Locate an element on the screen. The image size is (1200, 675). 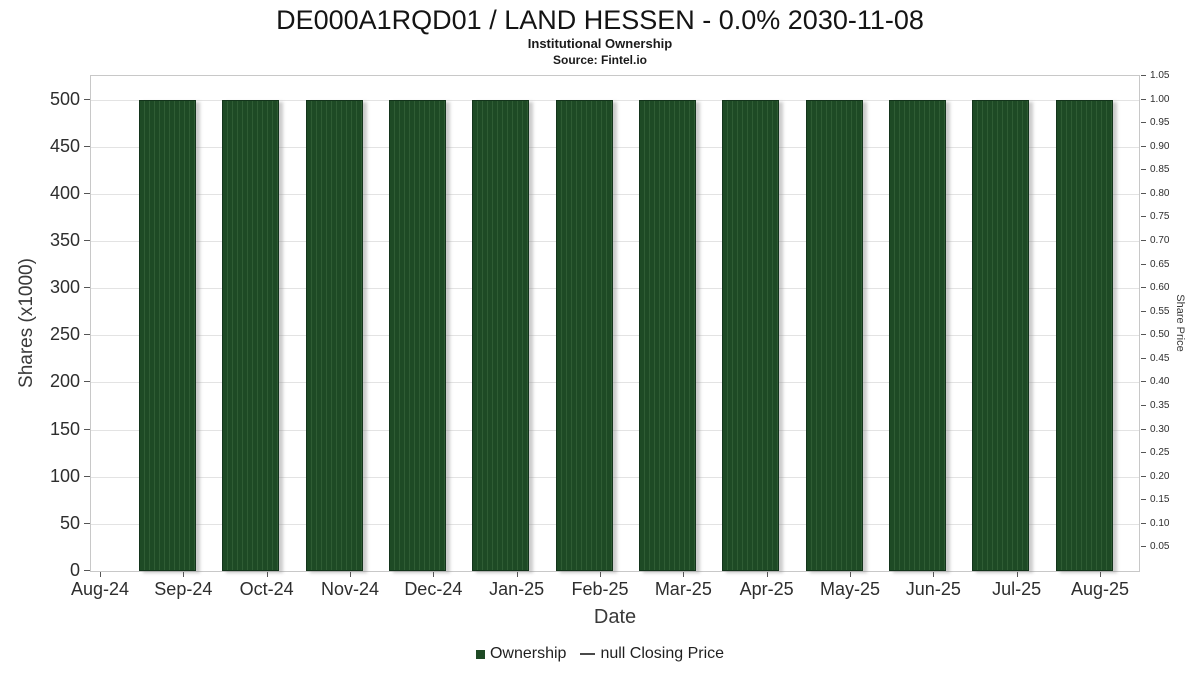
x-axis-tick-label: Nov-24 is located at coordinates (350, 589).